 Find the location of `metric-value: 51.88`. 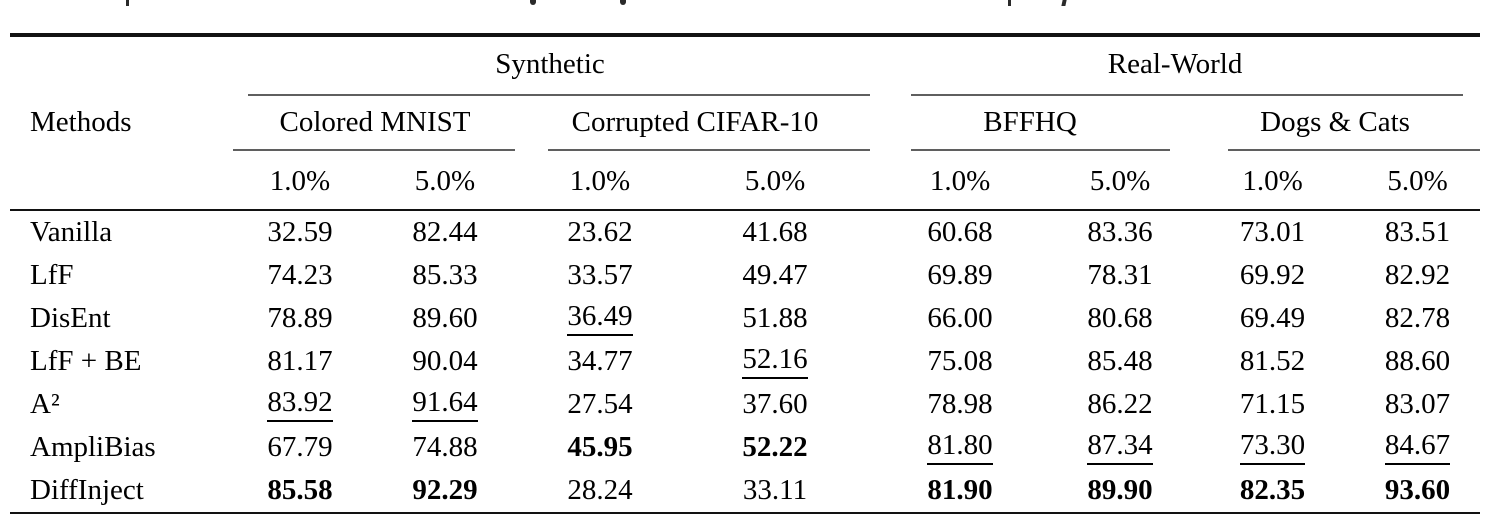

metric-value: 51.88 is located at coordinates (775, 318).